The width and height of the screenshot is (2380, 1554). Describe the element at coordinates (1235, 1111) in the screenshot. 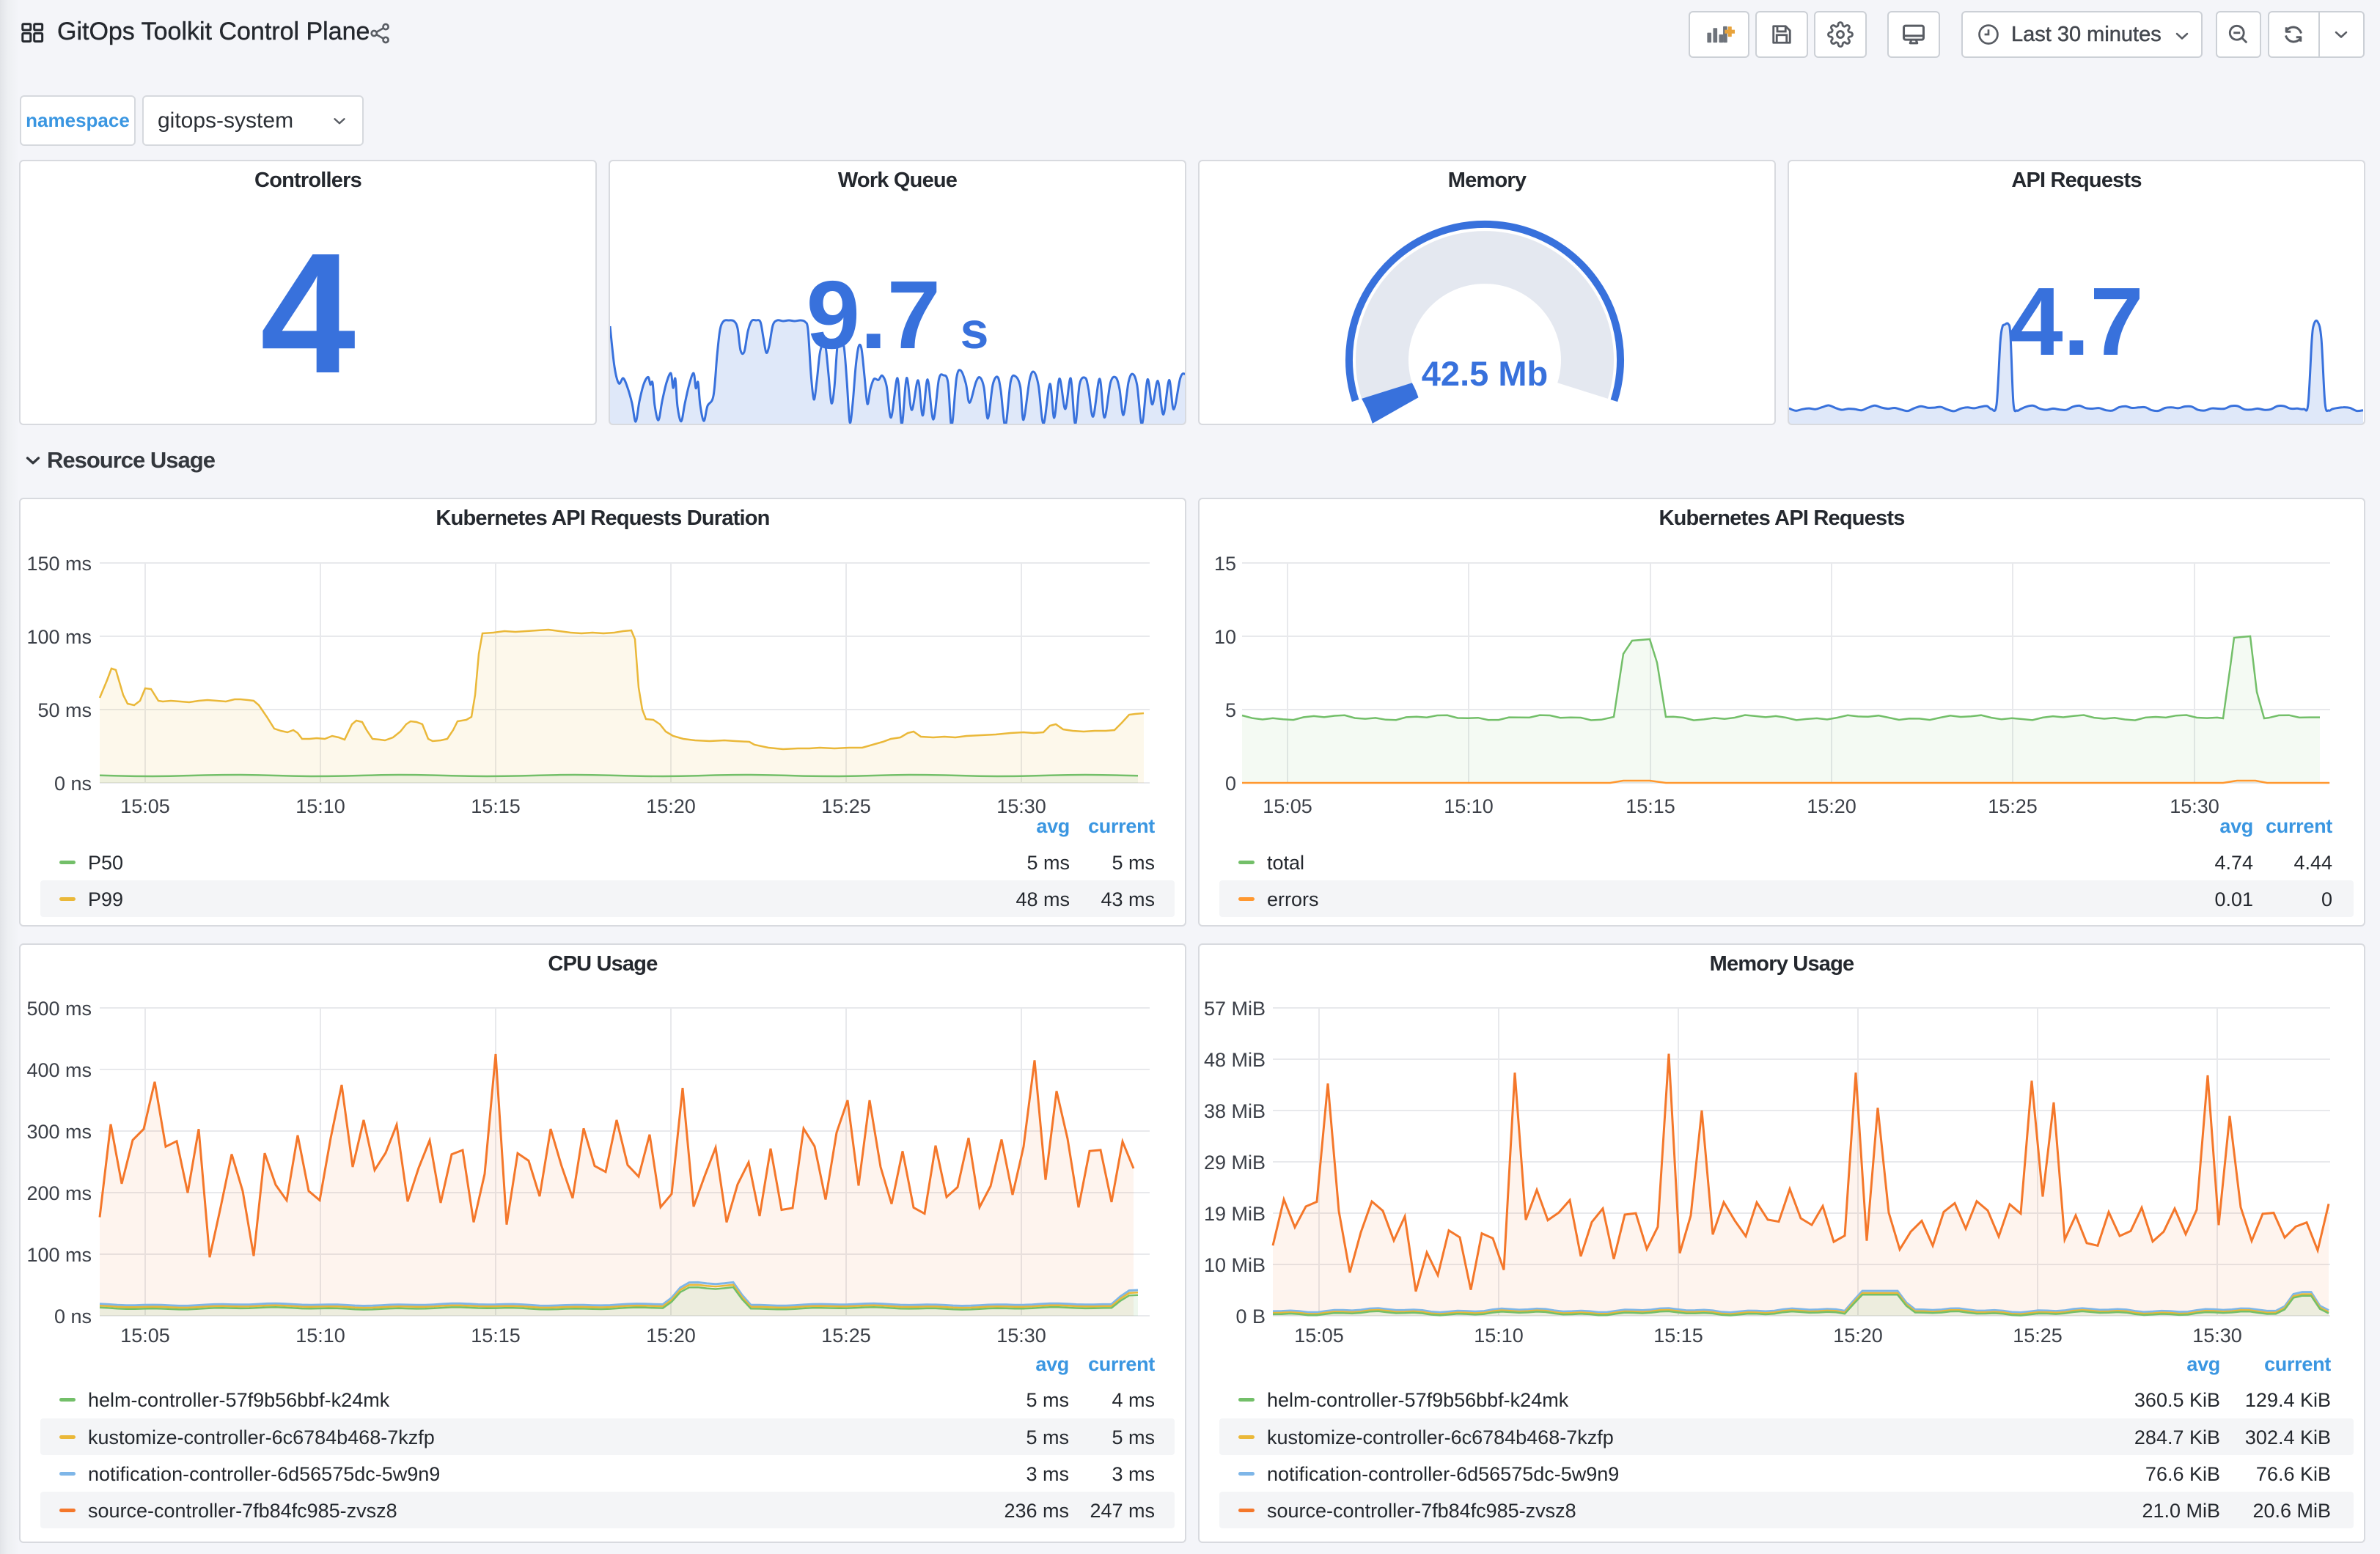

I see `svg-text: 38 MiB` at that location.